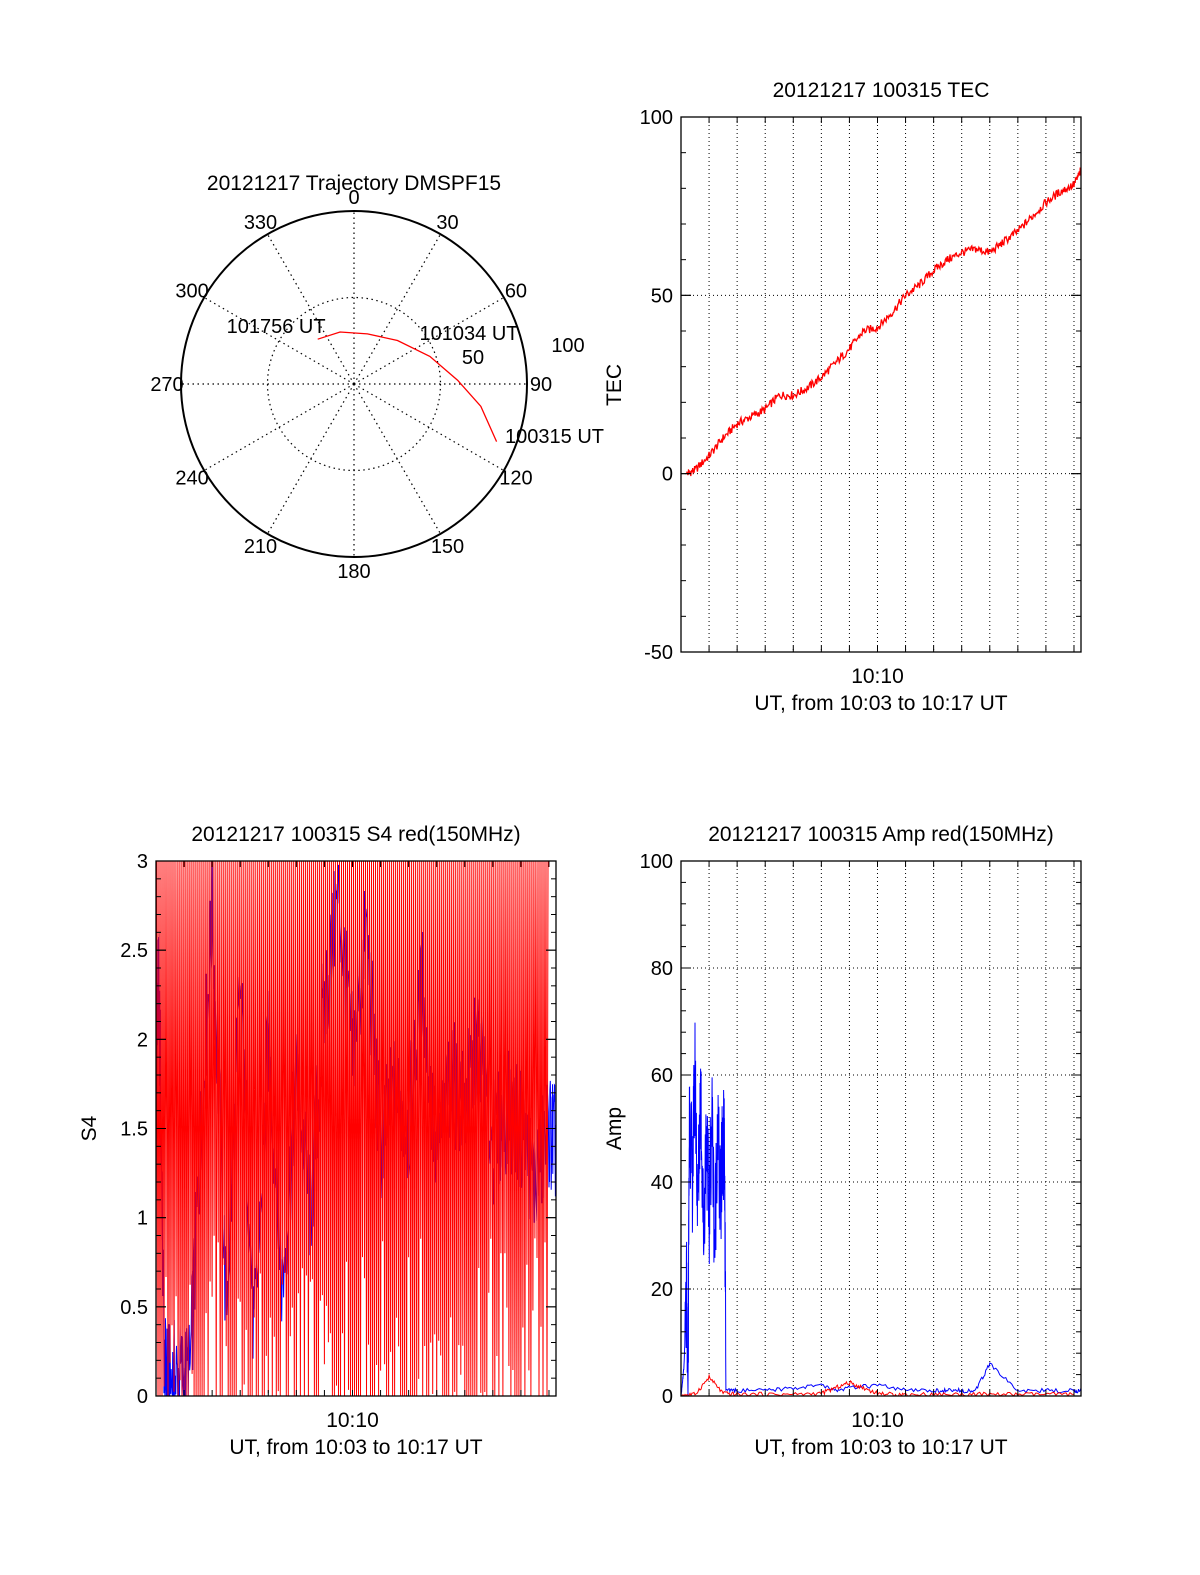  What do you see at coordinates (473, 358) in the screenshot?
I see `polar-radial-label: 50` at bounding box center [473, 358].